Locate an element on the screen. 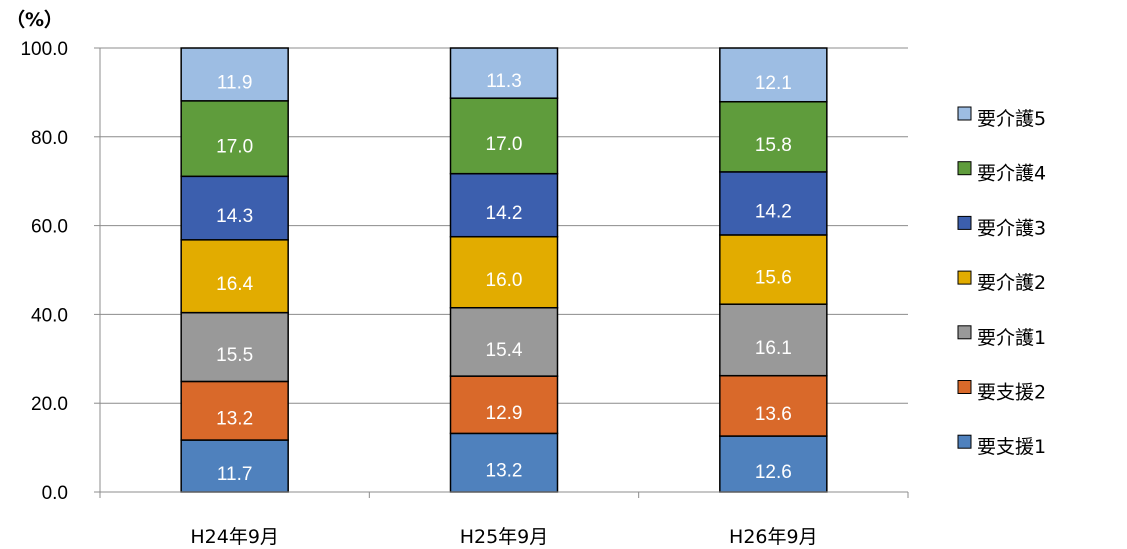 This screenshot has height=549, width=1127. legend-label: 要介護3 is located at coordinates (1011, 228).